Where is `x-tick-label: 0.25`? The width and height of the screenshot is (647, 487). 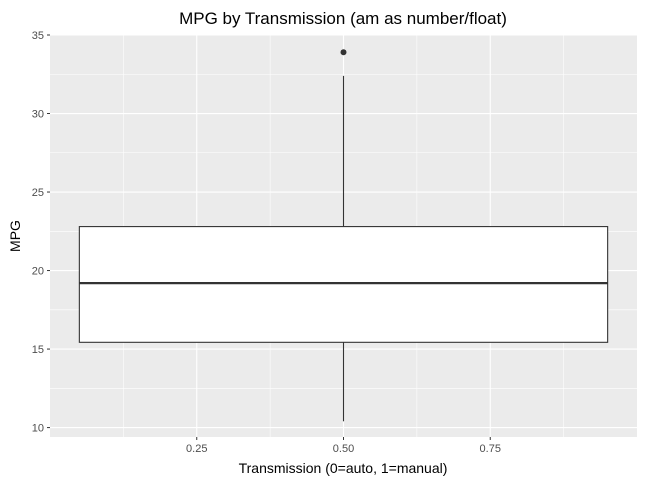 x-tick-label: 0.25 is located at coordinates (196, 449).